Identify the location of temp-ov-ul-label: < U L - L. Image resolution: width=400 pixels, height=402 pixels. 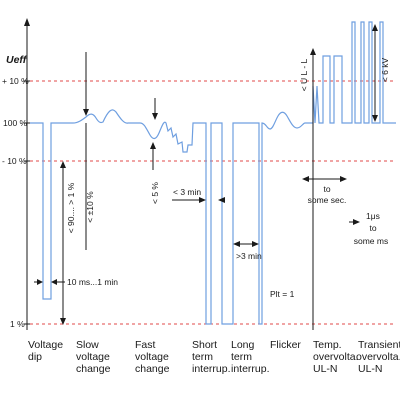
(304, 74).